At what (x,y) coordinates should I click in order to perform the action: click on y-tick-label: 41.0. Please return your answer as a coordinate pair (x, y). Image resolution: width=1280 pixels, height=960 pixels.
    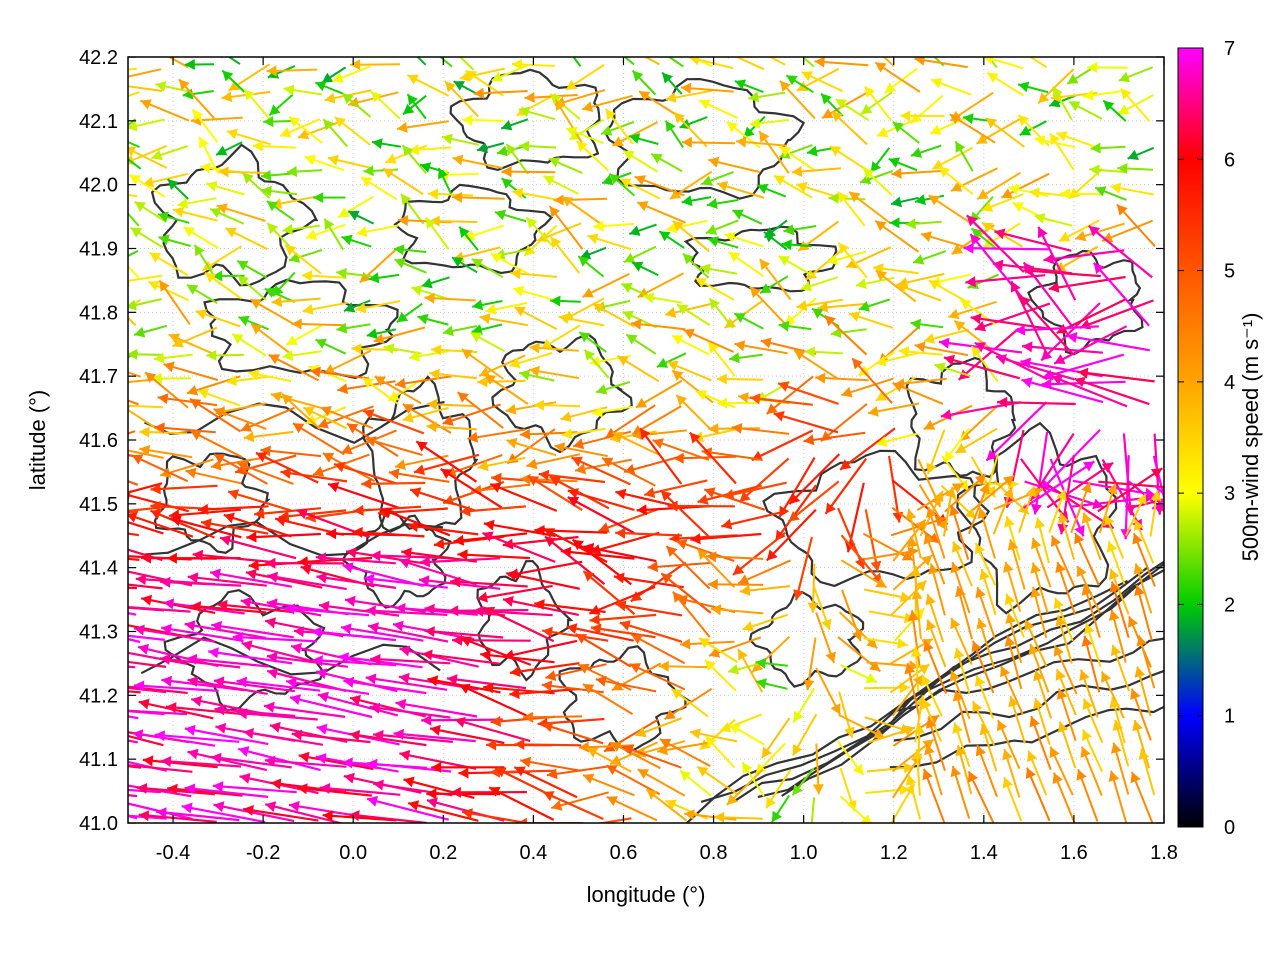
    Looking at the image, I should click on (98, 824).